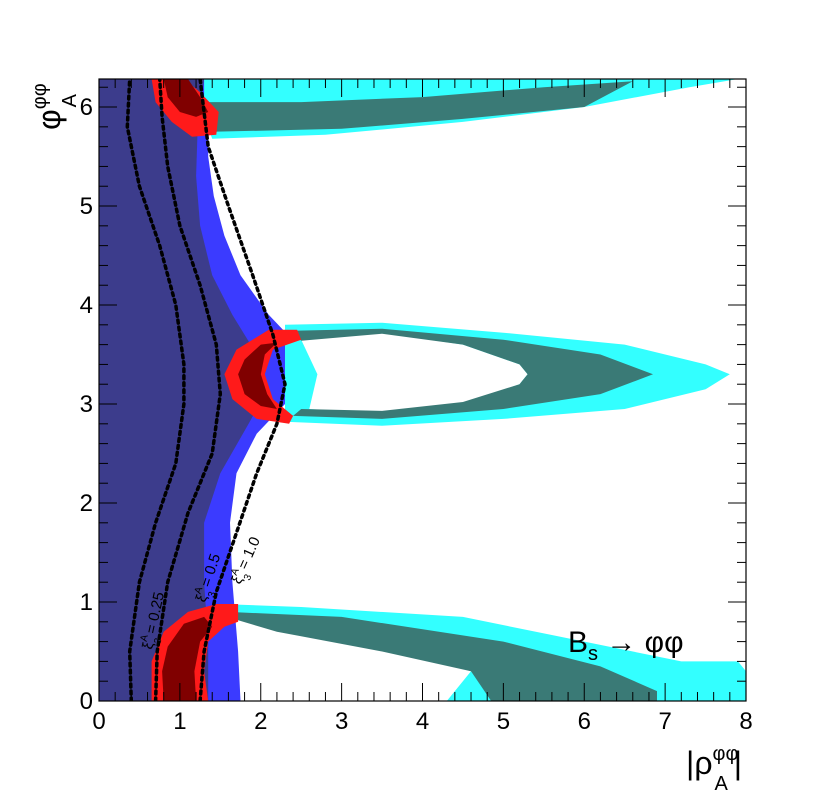 The image size is (830, 797). Describe the element at coordinates (55, 106) in the screenshot. I see `y-axis-title: φφφ A` at that location.